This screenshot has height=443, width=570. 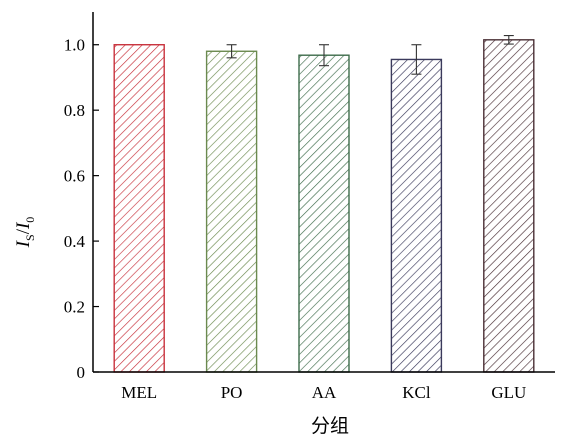 What do you see at coordinates (231, 51) in the screenshot?
I see `error-bar-po` at bounding box center [231, 51].